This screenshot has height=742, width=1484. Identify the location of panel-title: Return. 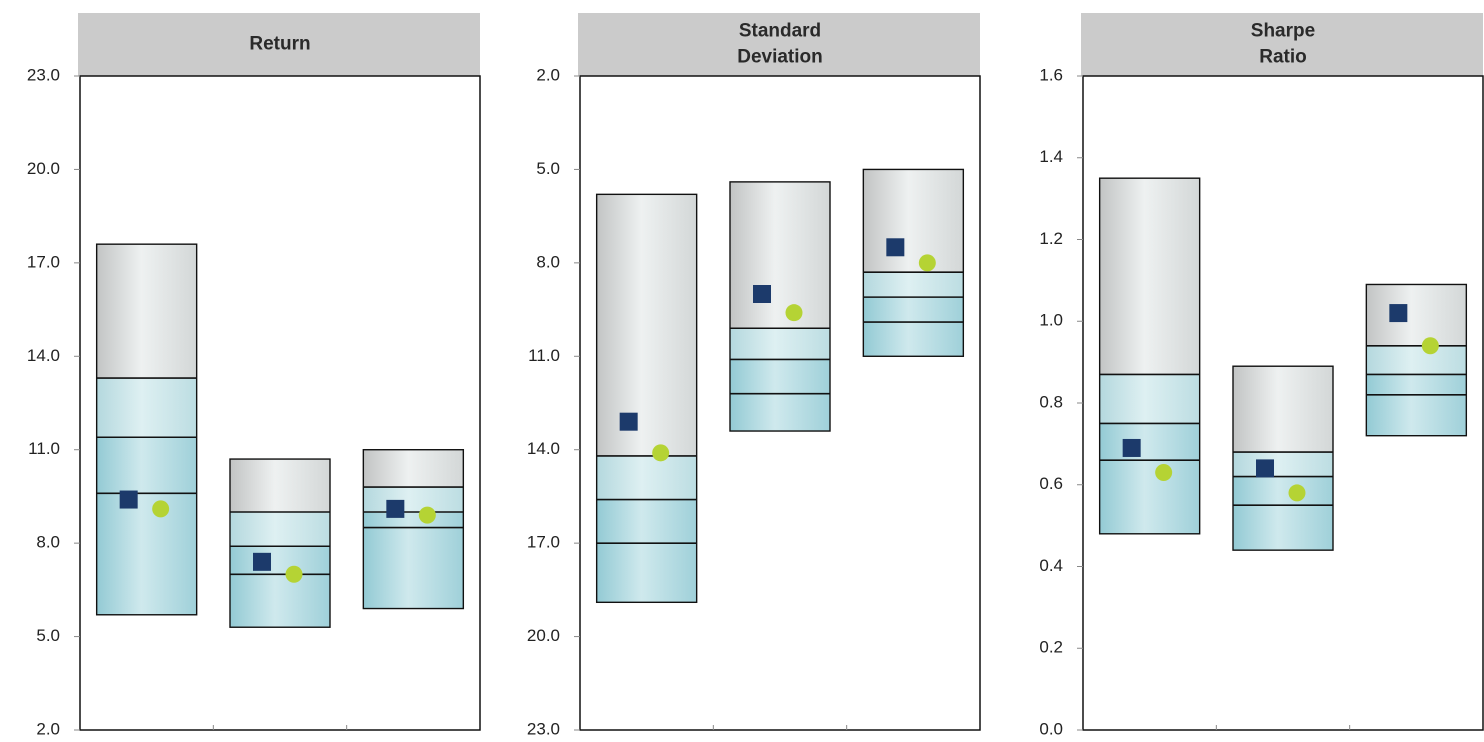
(279, 44).